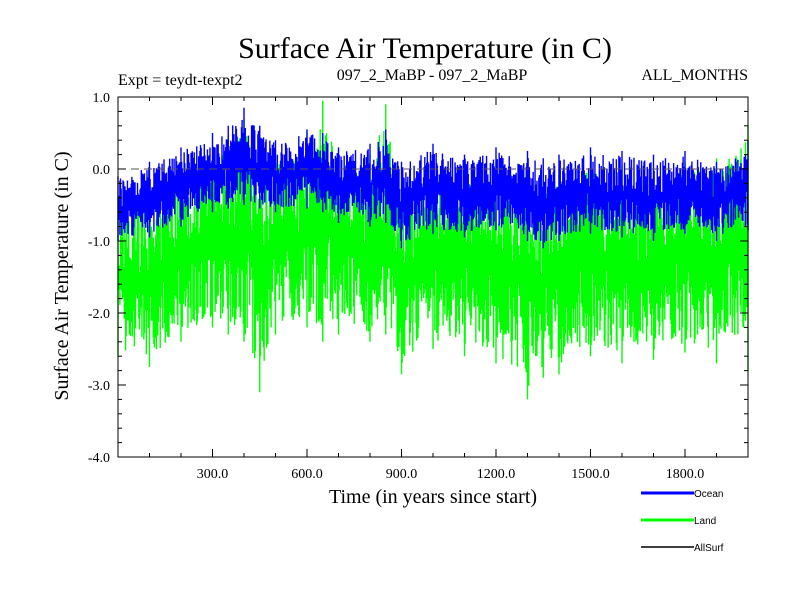 This screenshot has height=600, width=800. Describe the element at coordinates (99, 314) in the screenshot. I see `y-tick-label: -2.0` at that location.